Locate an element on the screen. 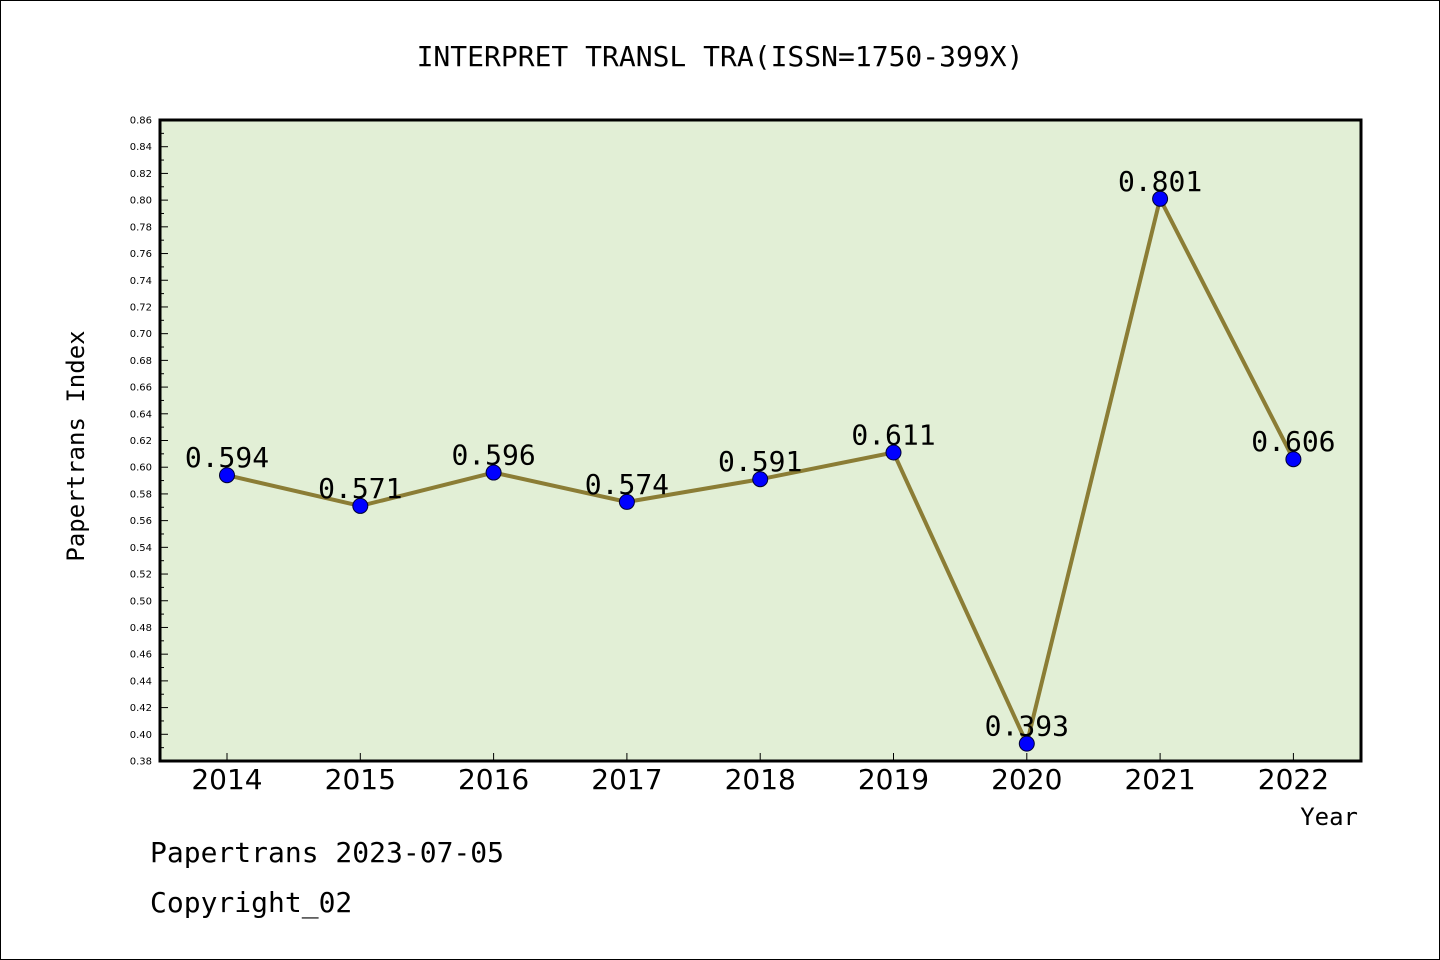 Image resolution: width=1440 pixels, height=960 pixels. y-tick-label: 0.38 is located at coordinates (141, 762).